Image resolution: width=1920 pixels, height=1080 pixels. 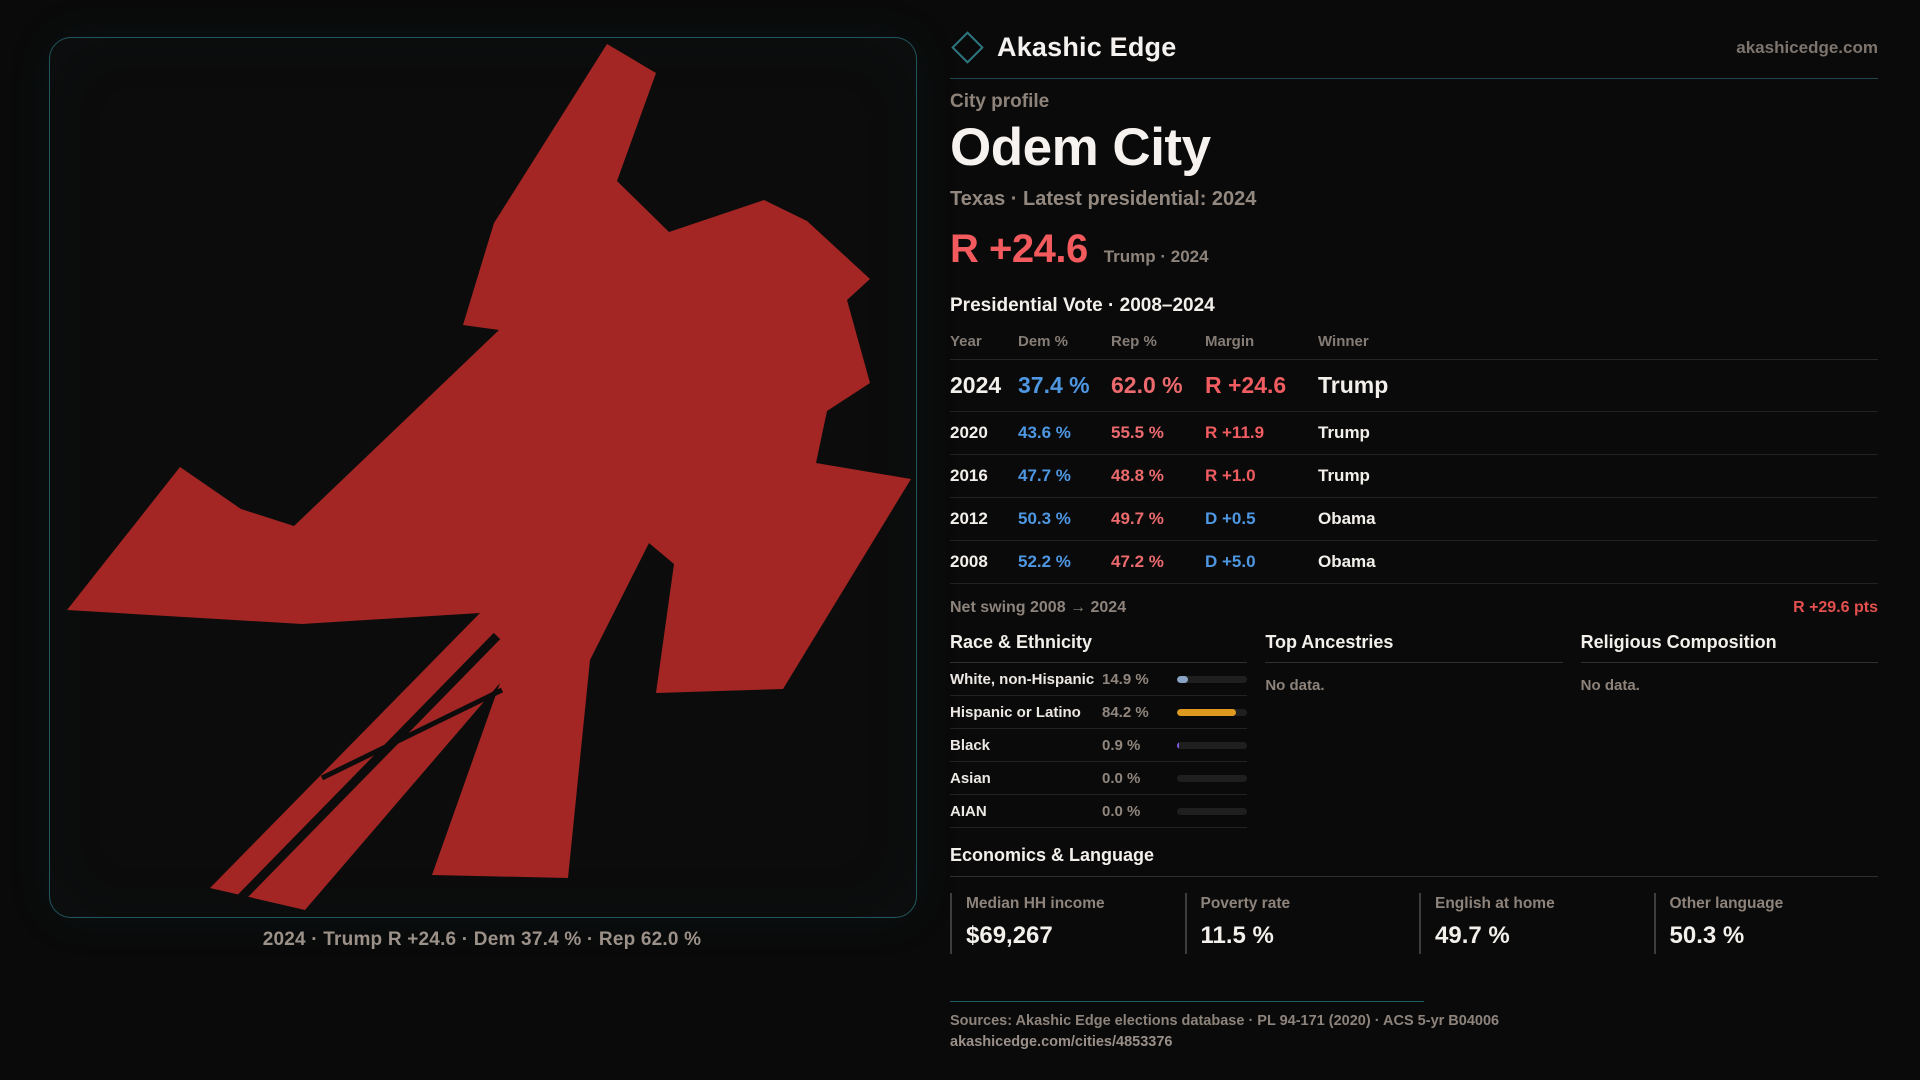 I want to click on vote-column-header: Winner, so click(x=1343, y=341).